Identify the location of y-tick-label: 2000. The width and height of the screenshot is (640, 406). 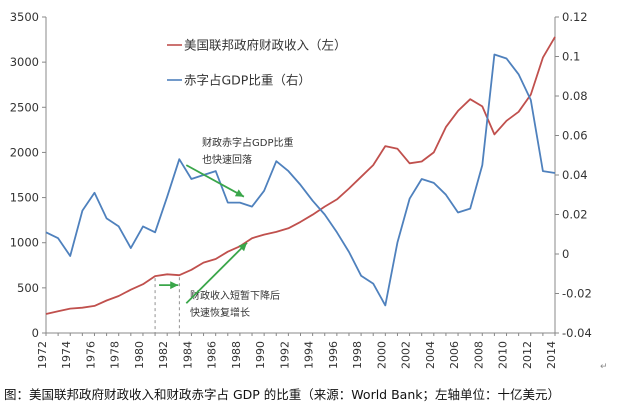
(24, 152).